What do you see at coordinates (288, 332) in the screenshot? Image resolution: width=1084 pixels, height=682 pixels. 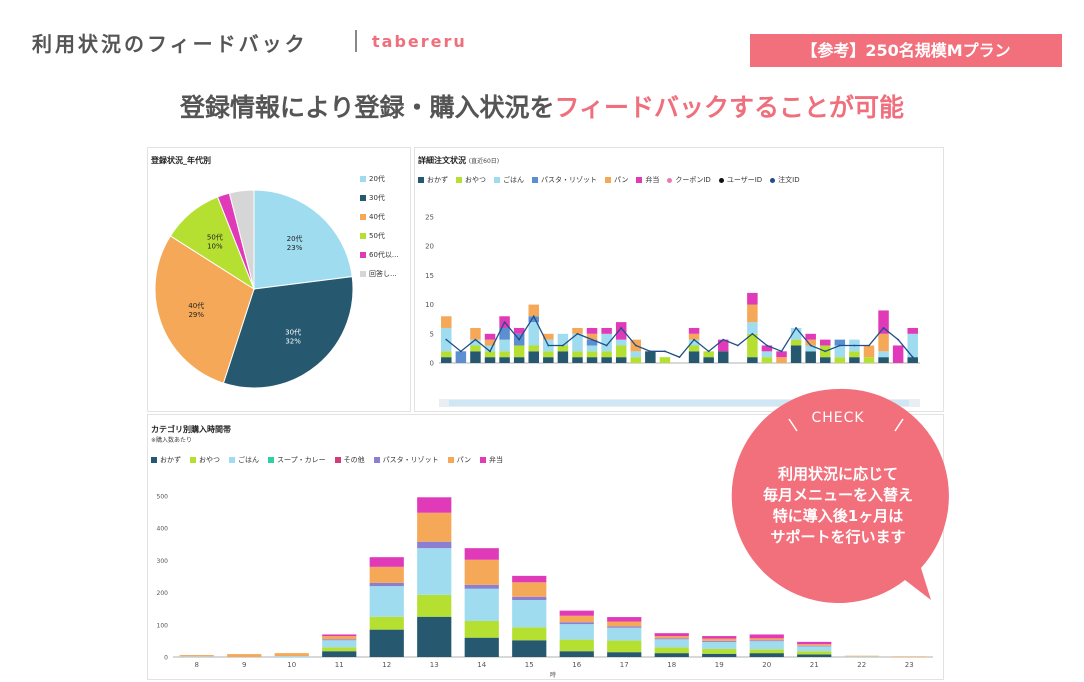 I see `pie-slice` at bounding box center [288, 332].